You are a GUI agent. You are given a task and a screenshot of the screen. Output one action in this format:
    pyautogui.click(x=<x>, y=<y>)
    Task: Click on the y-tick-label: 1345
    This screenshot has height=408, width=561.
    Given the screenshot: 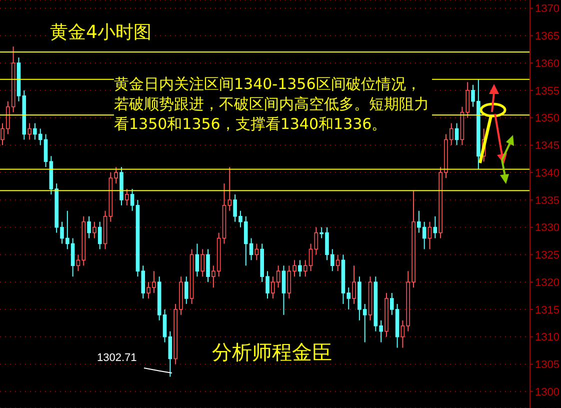 What is the action you would take?
    pyautogui.click(x=547, y=146)
    